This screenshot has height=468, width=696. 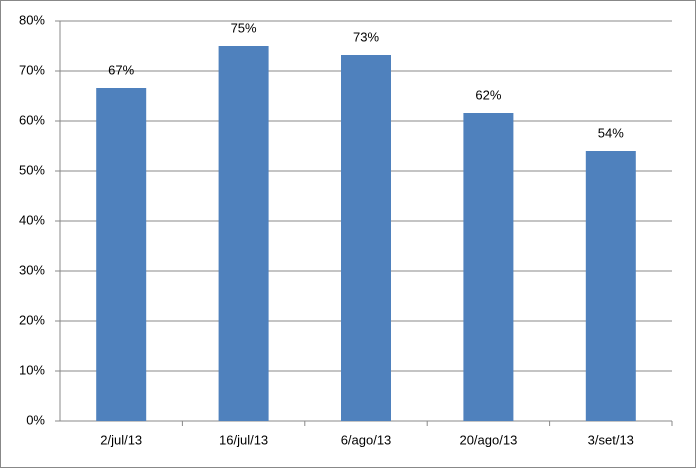 I want to click on data-label: 73%, so click(x=366, y=36).